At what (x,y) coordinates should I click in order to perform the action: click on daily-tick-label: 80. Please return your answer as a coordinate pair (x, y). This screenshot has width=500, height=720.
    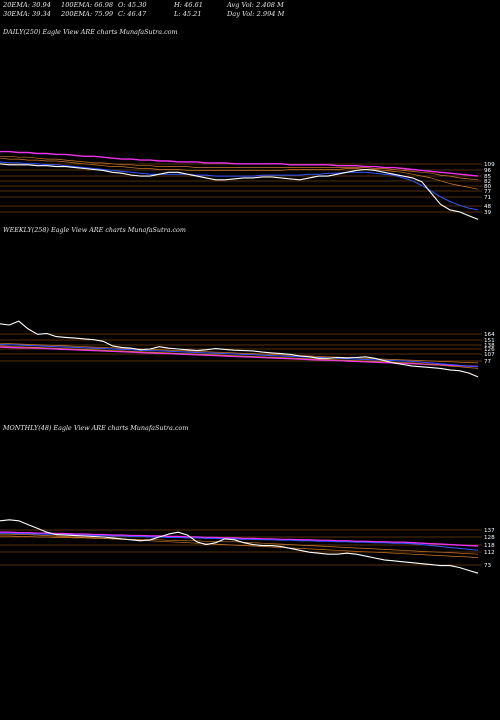
    Looking at the image, I should click on (488, 187).